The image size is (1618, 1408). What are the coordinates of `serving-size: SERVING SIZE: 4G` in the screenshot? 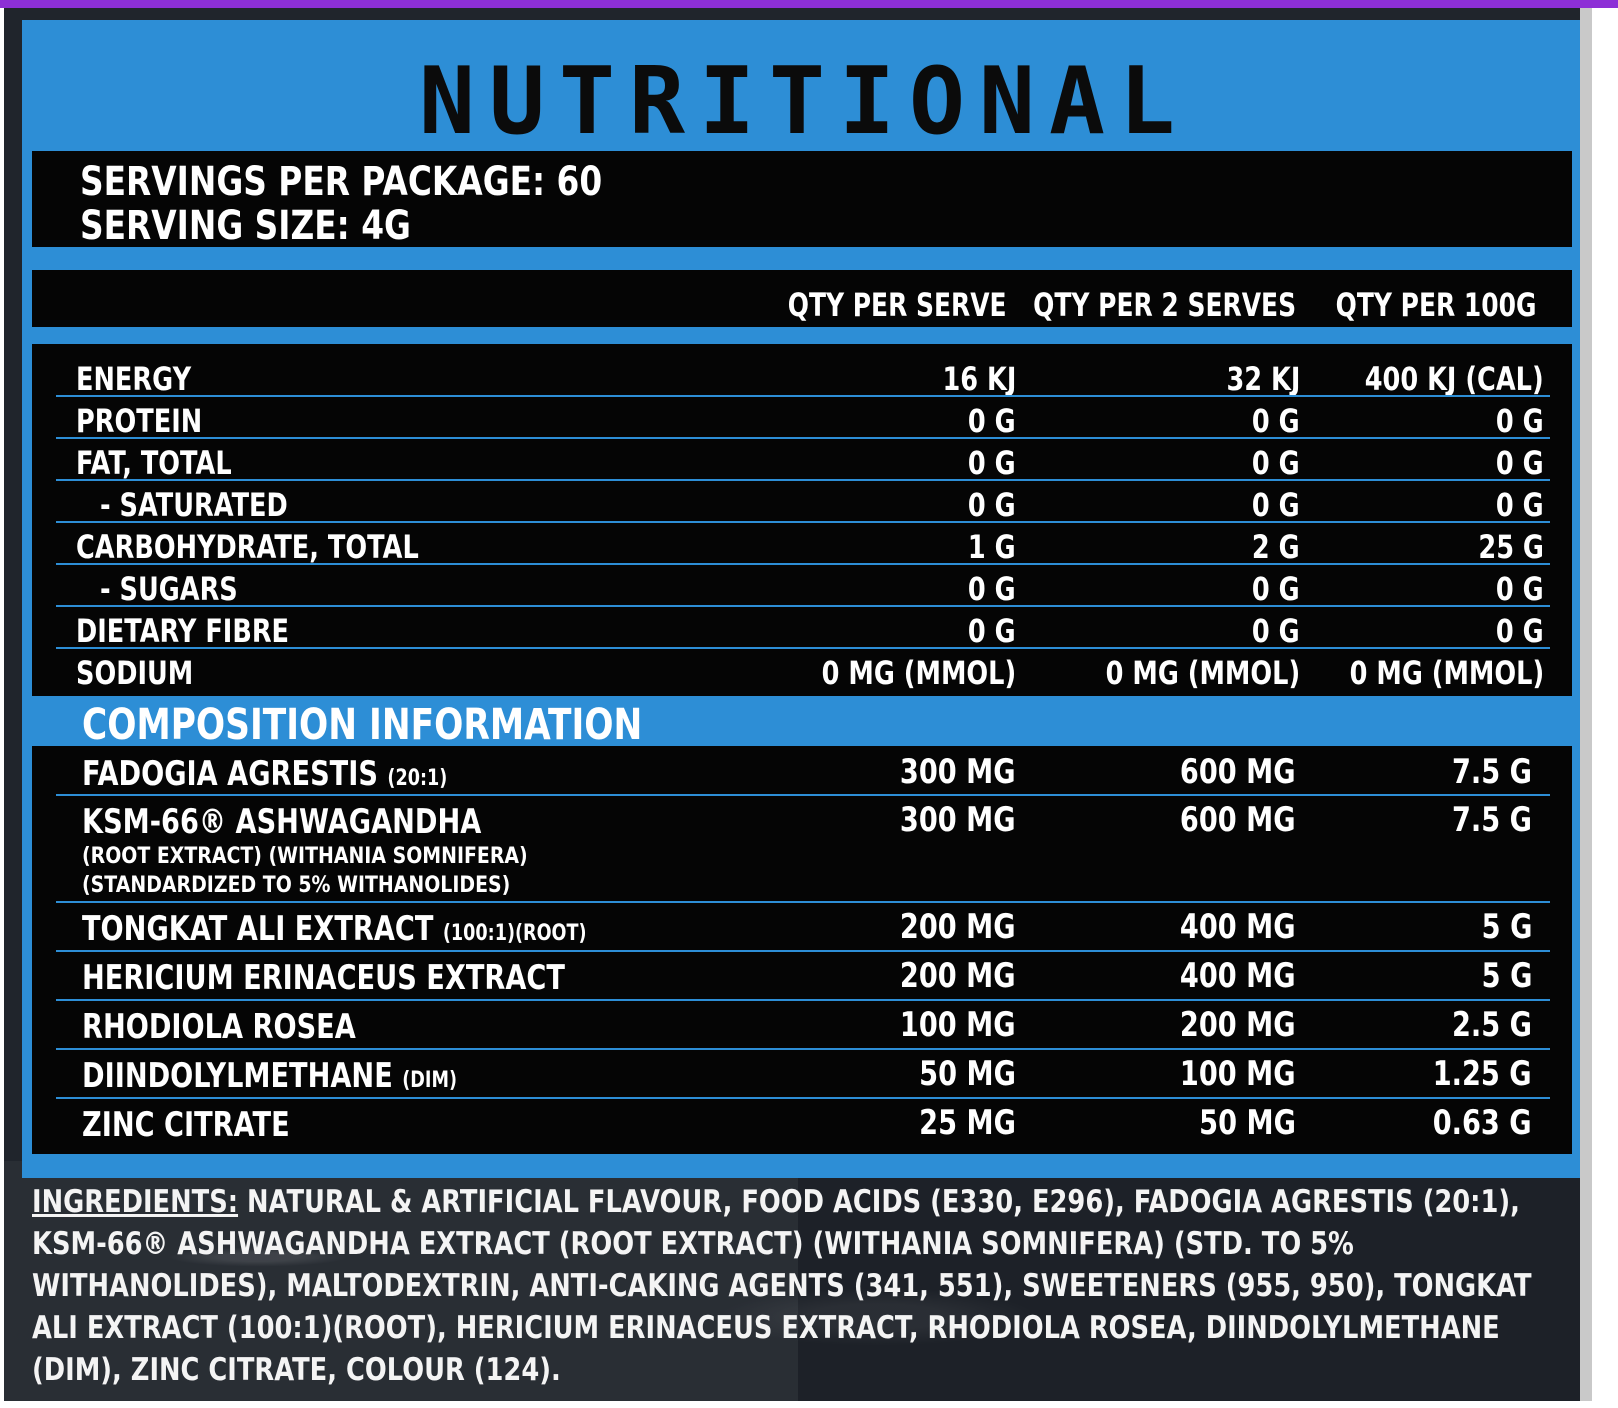 It's located at (245, 226).